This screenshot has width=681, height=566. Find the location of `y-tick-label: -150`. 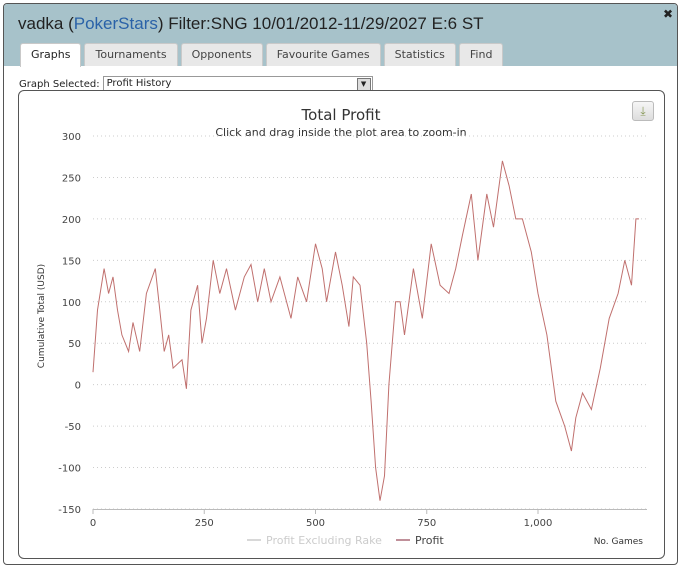

y-tick-label: -150 is located at coordinates (69, 510).